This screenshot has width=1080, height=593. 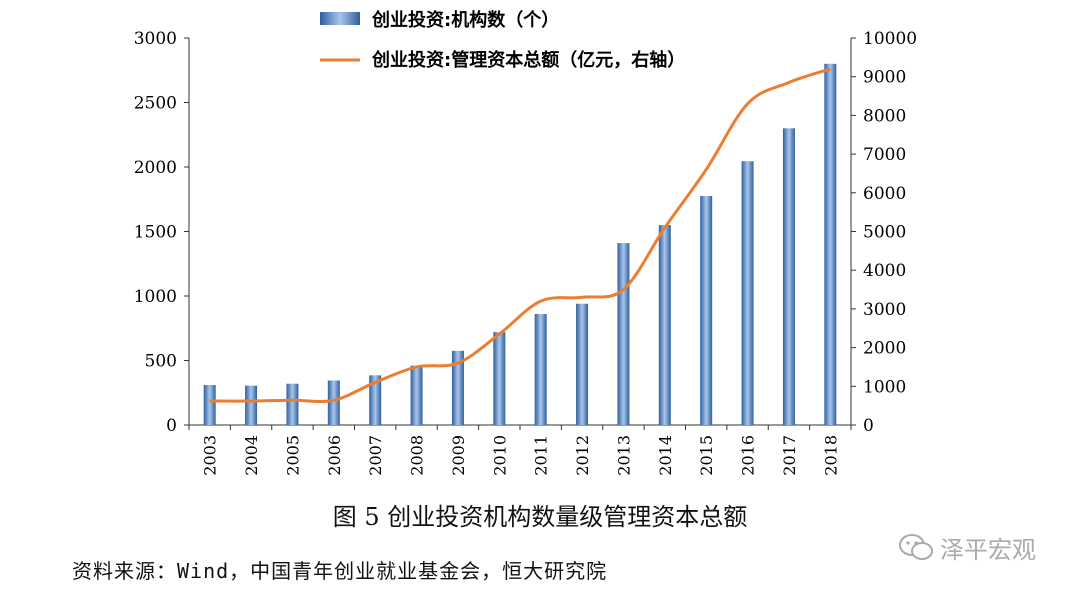 I want to click on x-tick-label: 2011, so click(x=541, y=455).